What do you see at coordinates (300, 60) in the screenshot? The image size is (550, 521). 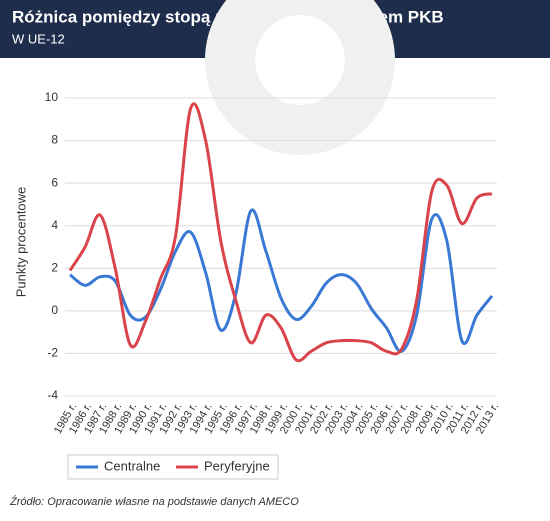 I see `watermark` at bounding box center [300, 60].